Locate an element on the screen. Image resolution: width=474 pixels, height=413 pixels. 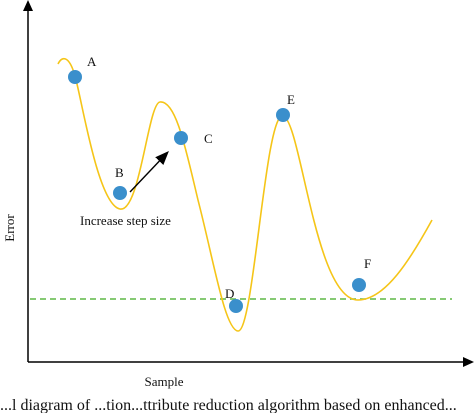
point-f is located at coordinates (359, 285).